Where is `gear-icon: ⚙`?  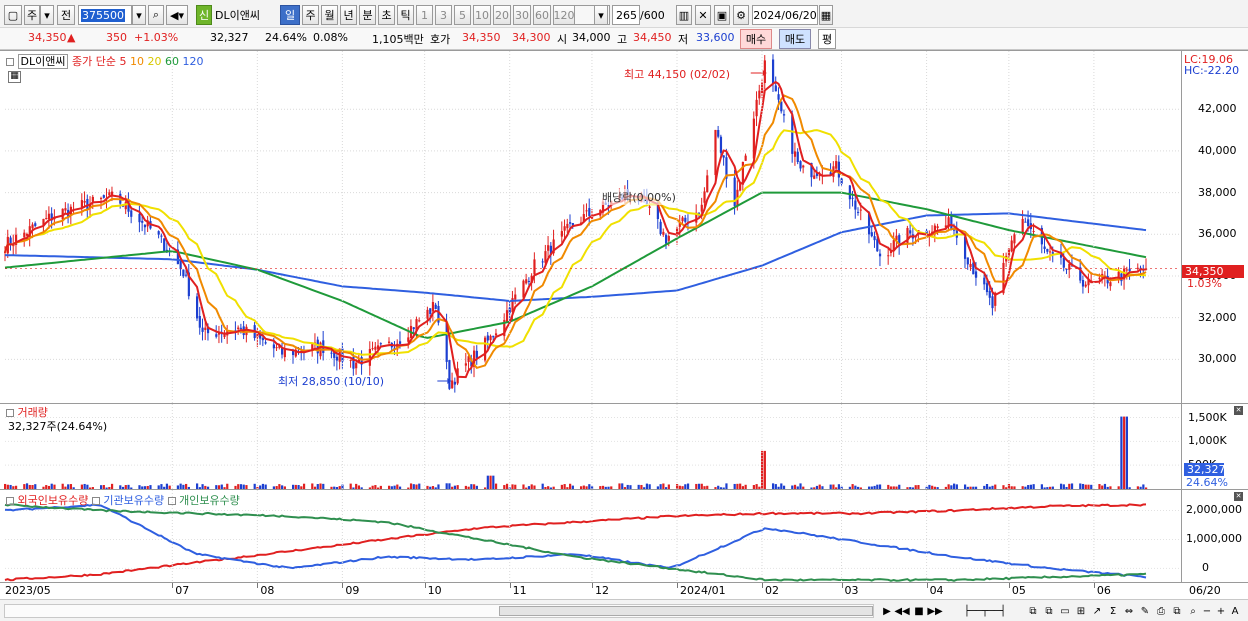 gear-icon: ⚙ is located at coordinates (741, 15).